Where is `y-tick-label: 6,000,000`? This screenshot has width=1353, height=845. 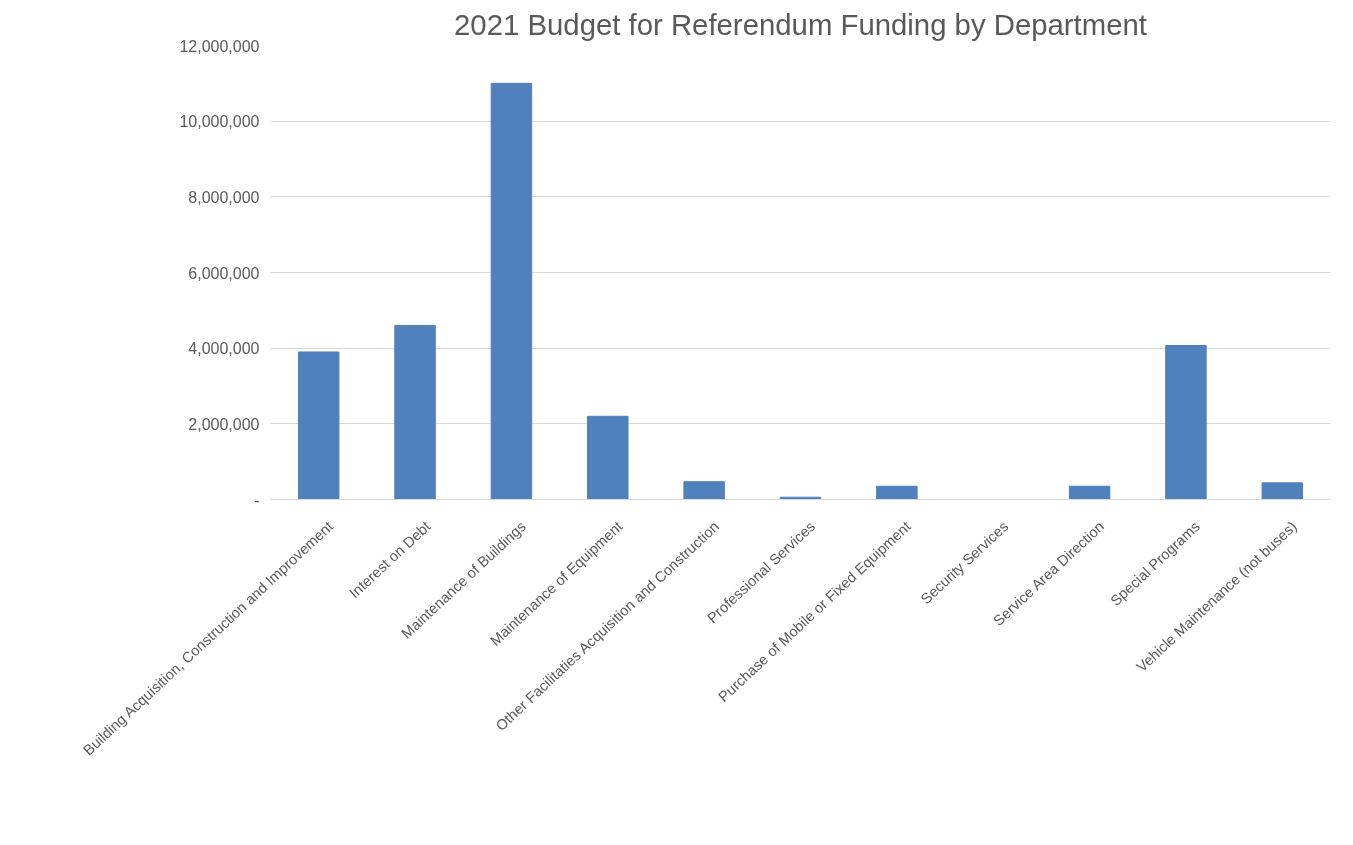
y-tick-label: 6,000,000 is located at coordinates (224, 273).